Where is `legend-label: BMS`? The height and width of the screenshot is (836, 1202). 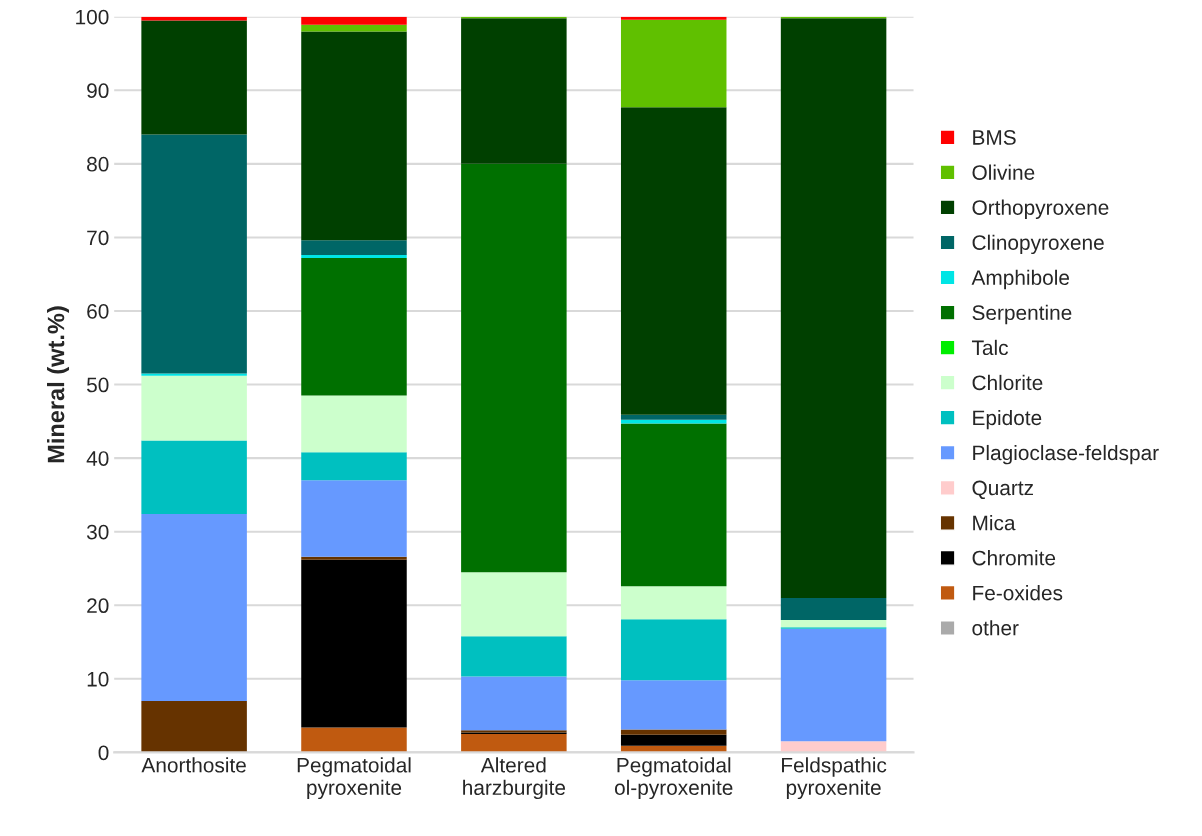
legend-label: BMS is located at coordinates (994, 137).